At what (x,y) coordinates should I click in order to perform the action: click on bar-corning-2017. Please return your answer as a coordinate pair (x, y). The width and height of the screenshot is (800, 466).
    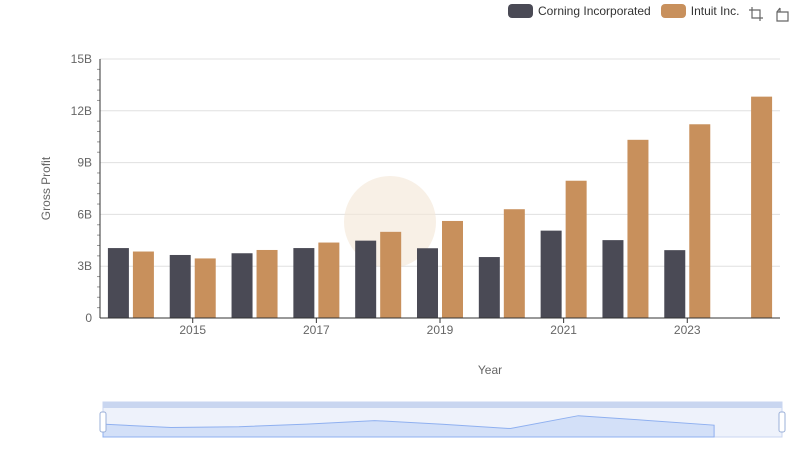
    Looking at the image, I should click on (304, 283).